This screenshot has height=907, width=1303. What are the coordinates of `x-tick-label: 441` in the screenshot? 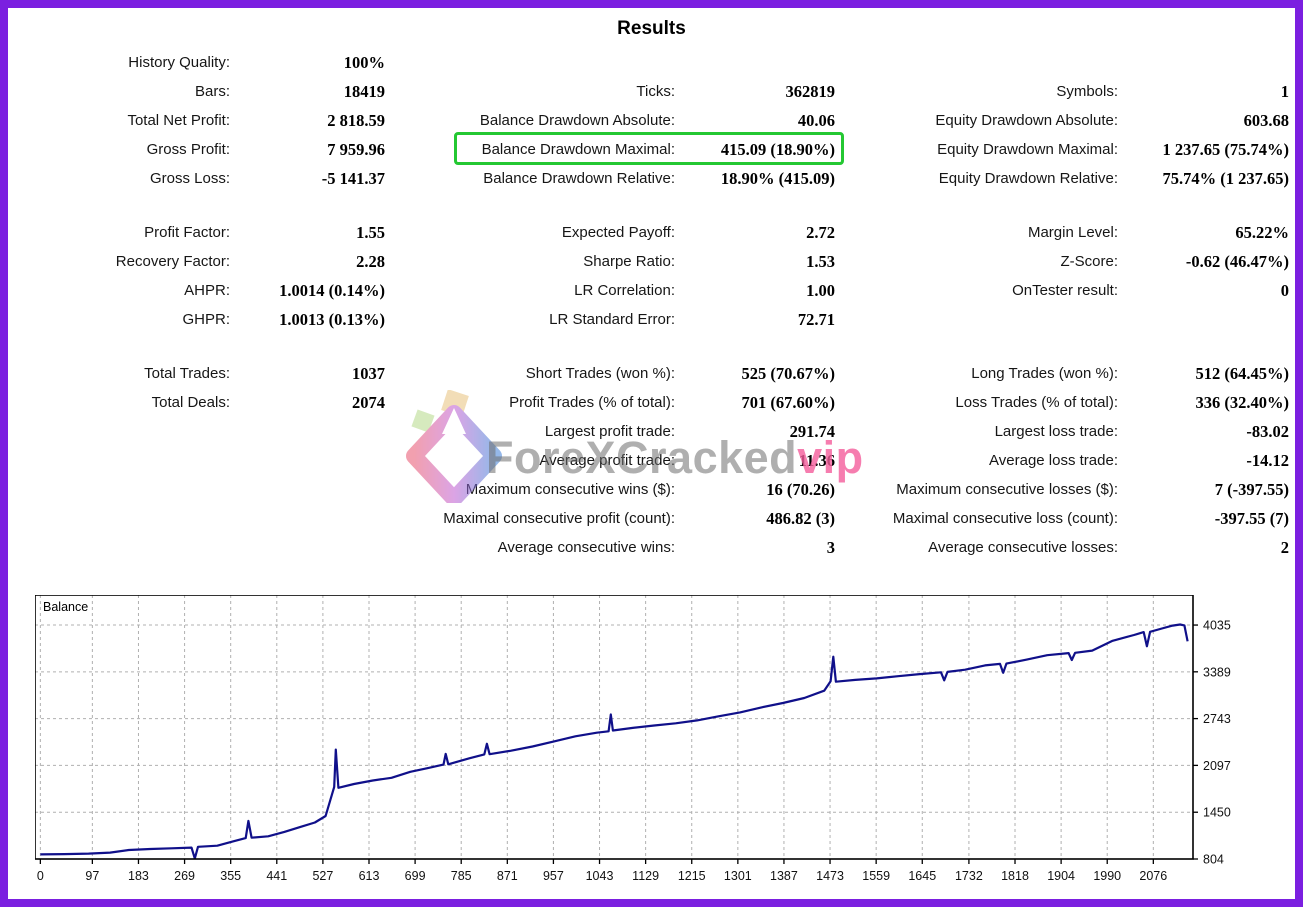 It's located at (276, 876).